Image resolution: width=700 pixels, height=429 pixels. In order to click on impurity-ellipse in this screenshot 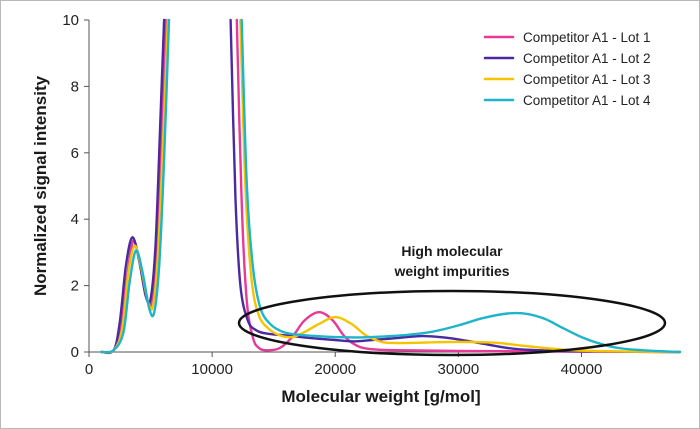, I will do `click(452, 323)`.